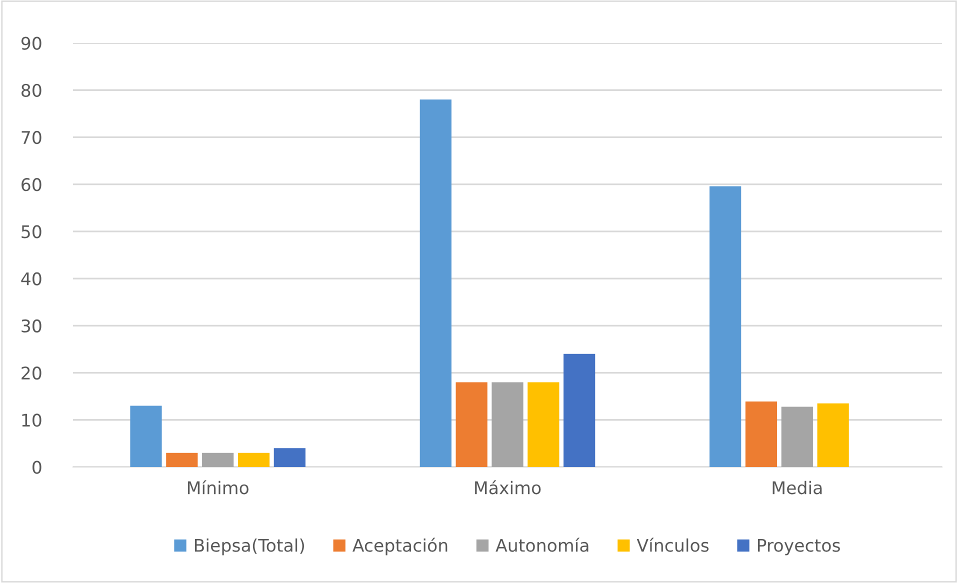 This screenshot has width=958, height=583. Describe the element at coordinates (32, 326) in the screenshot. I see `y-tick-label: 30` at that location.